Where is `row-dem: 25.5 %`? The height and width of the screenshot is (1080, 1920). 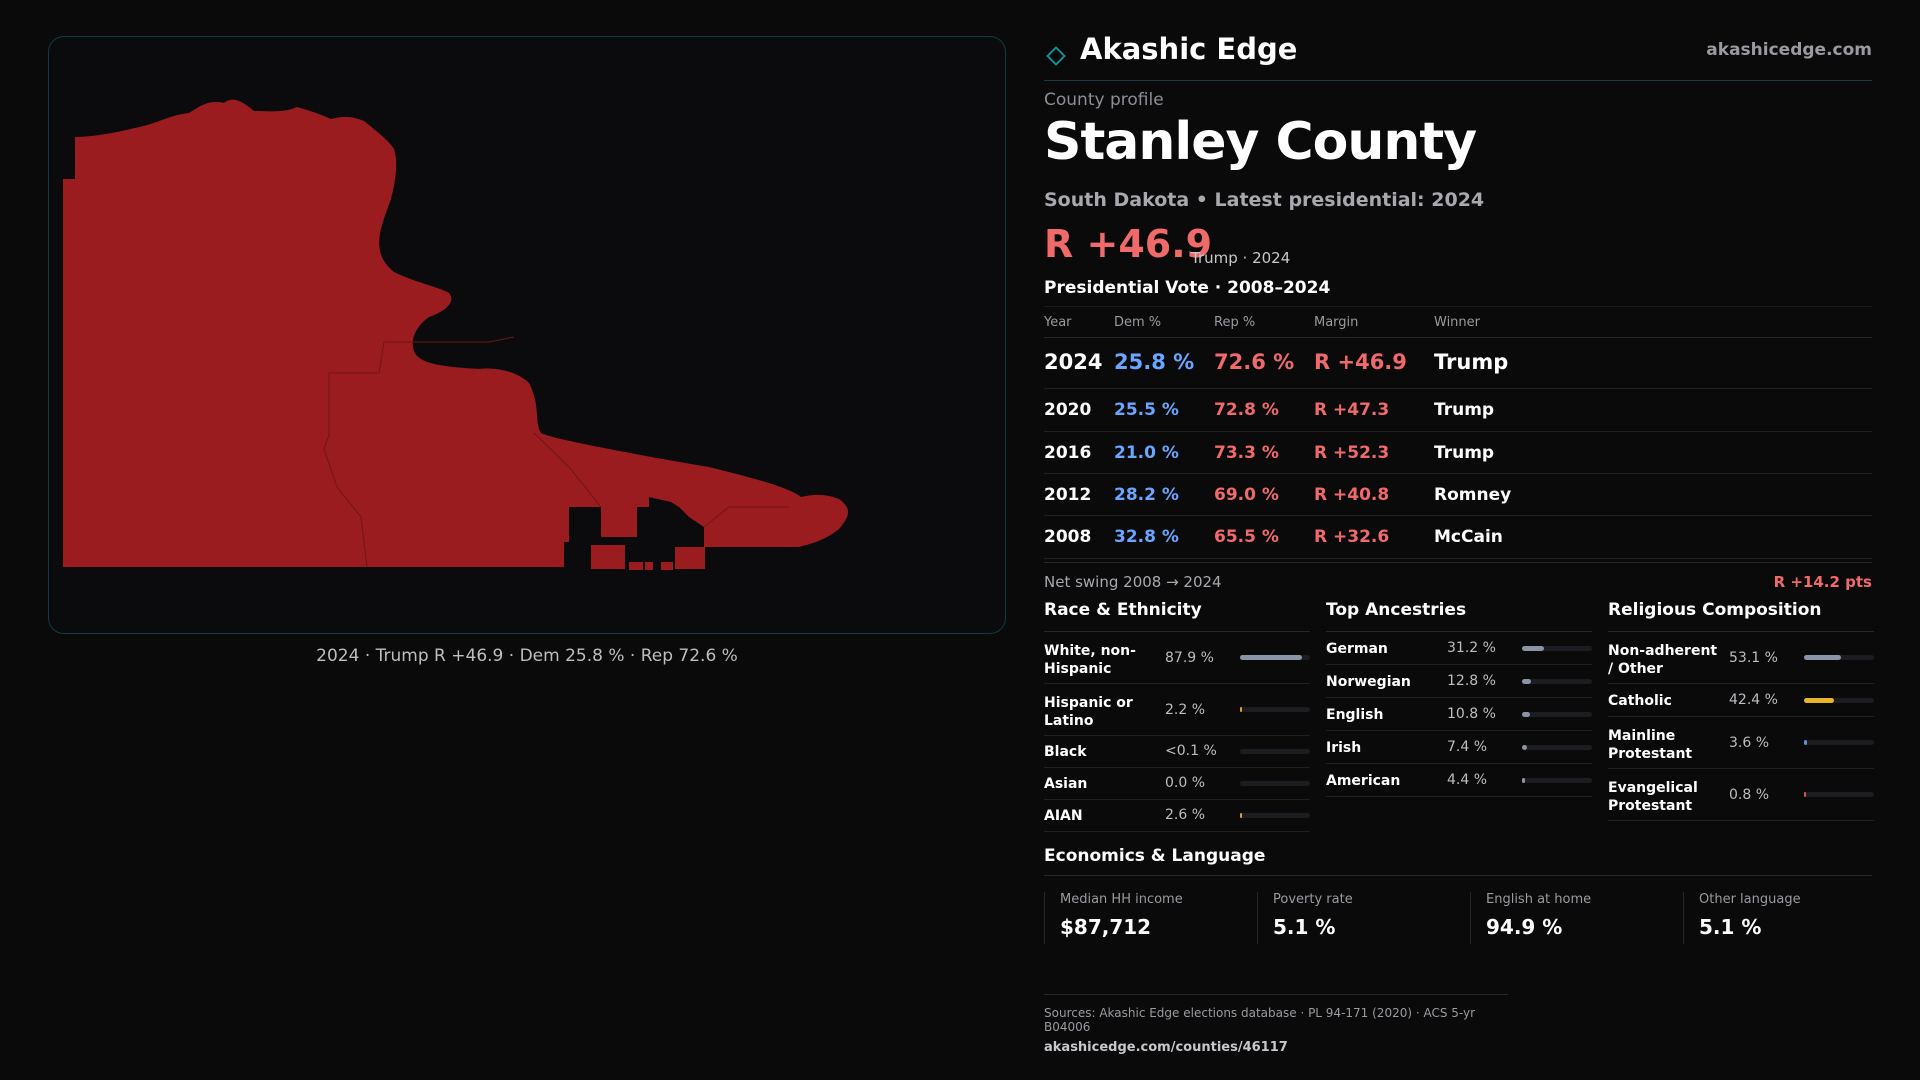
row-dem: 25.5 % is located at coordinates (1146, 410).